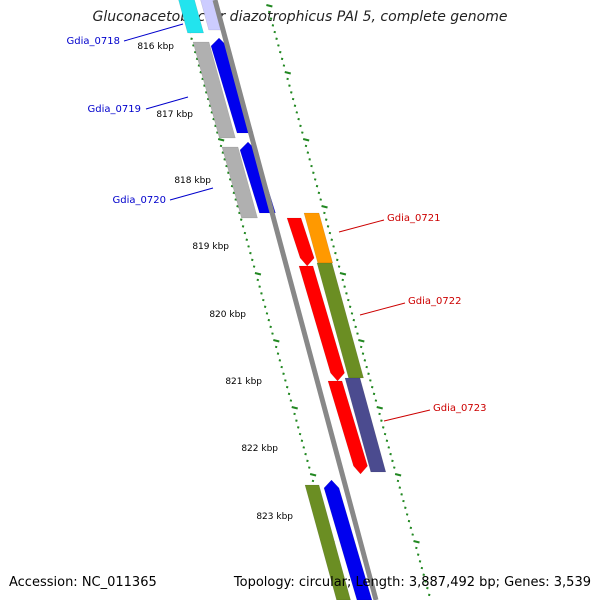  Describe the element at coordinates (174, 115) in the screenshot. I see `kbp-label: 817 kbp` at that location.